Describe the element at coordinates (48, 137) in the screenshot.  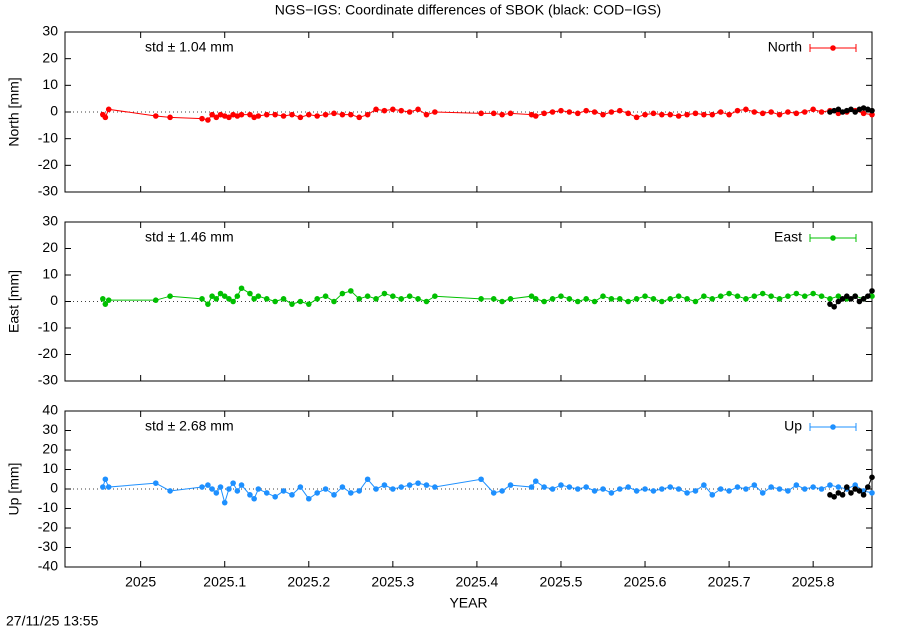
I see `y-tick-label: -10` at that location.